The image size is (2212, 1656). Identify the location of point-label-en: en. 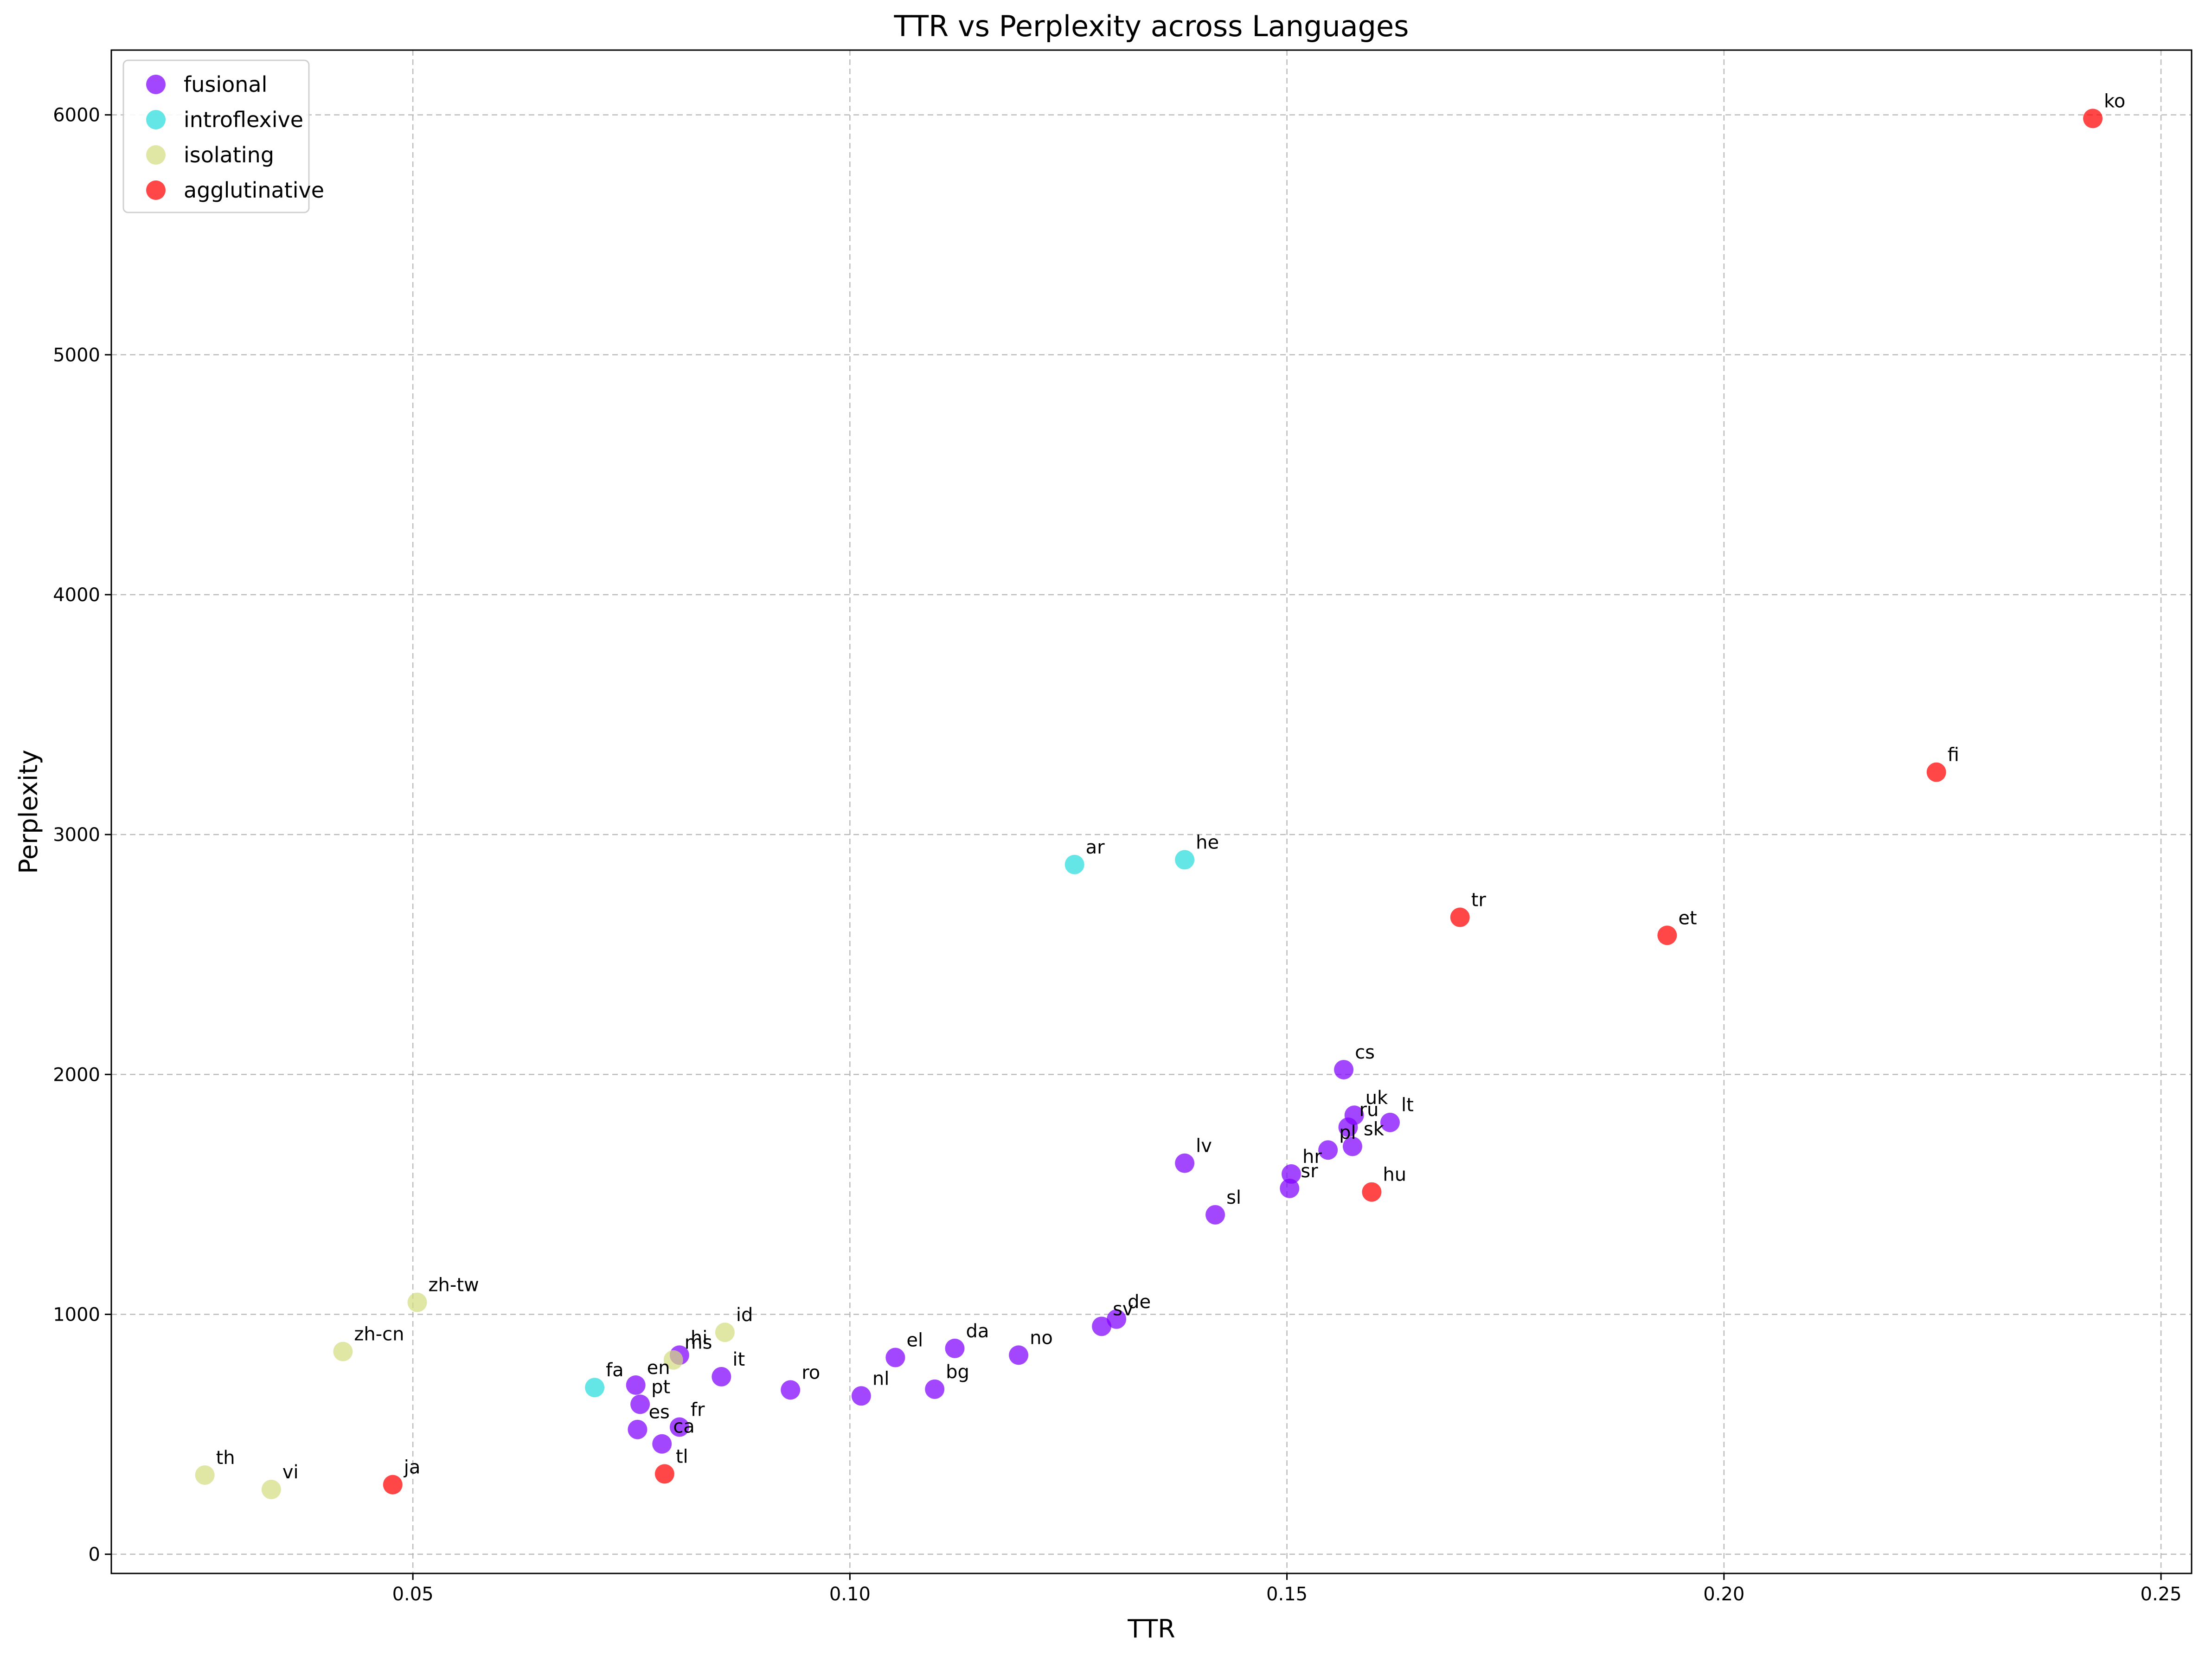
(658, 1368).